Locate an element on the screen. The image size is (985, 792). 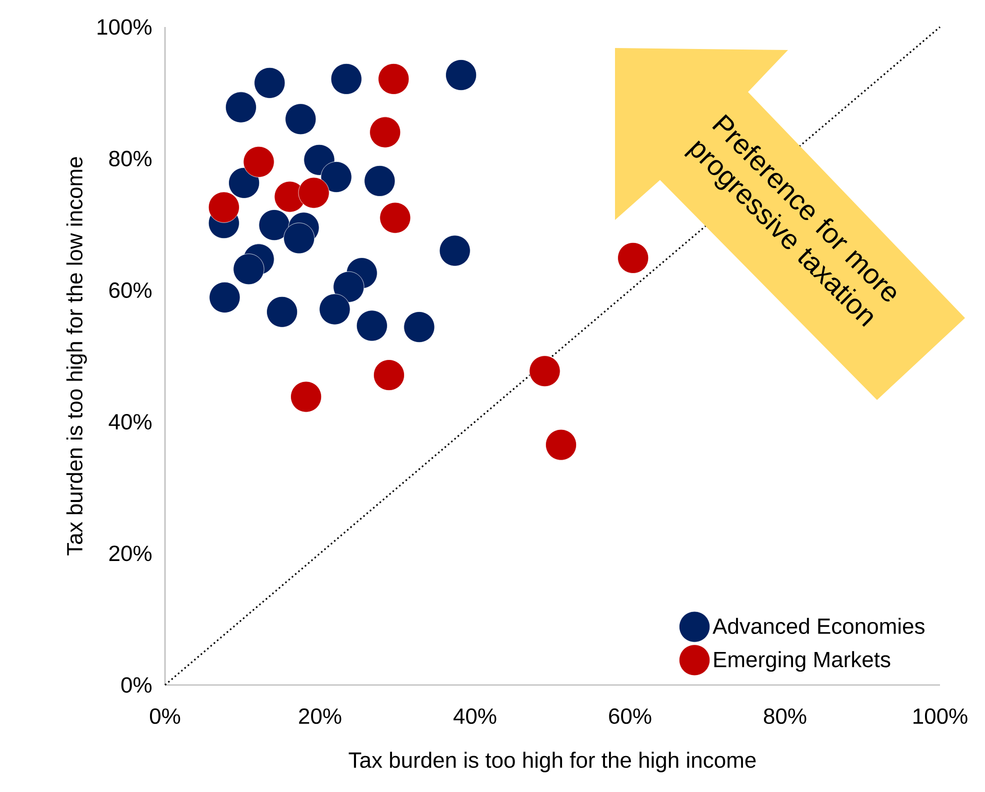
x-tick-label: 40% is located at coordinates (474, 716).